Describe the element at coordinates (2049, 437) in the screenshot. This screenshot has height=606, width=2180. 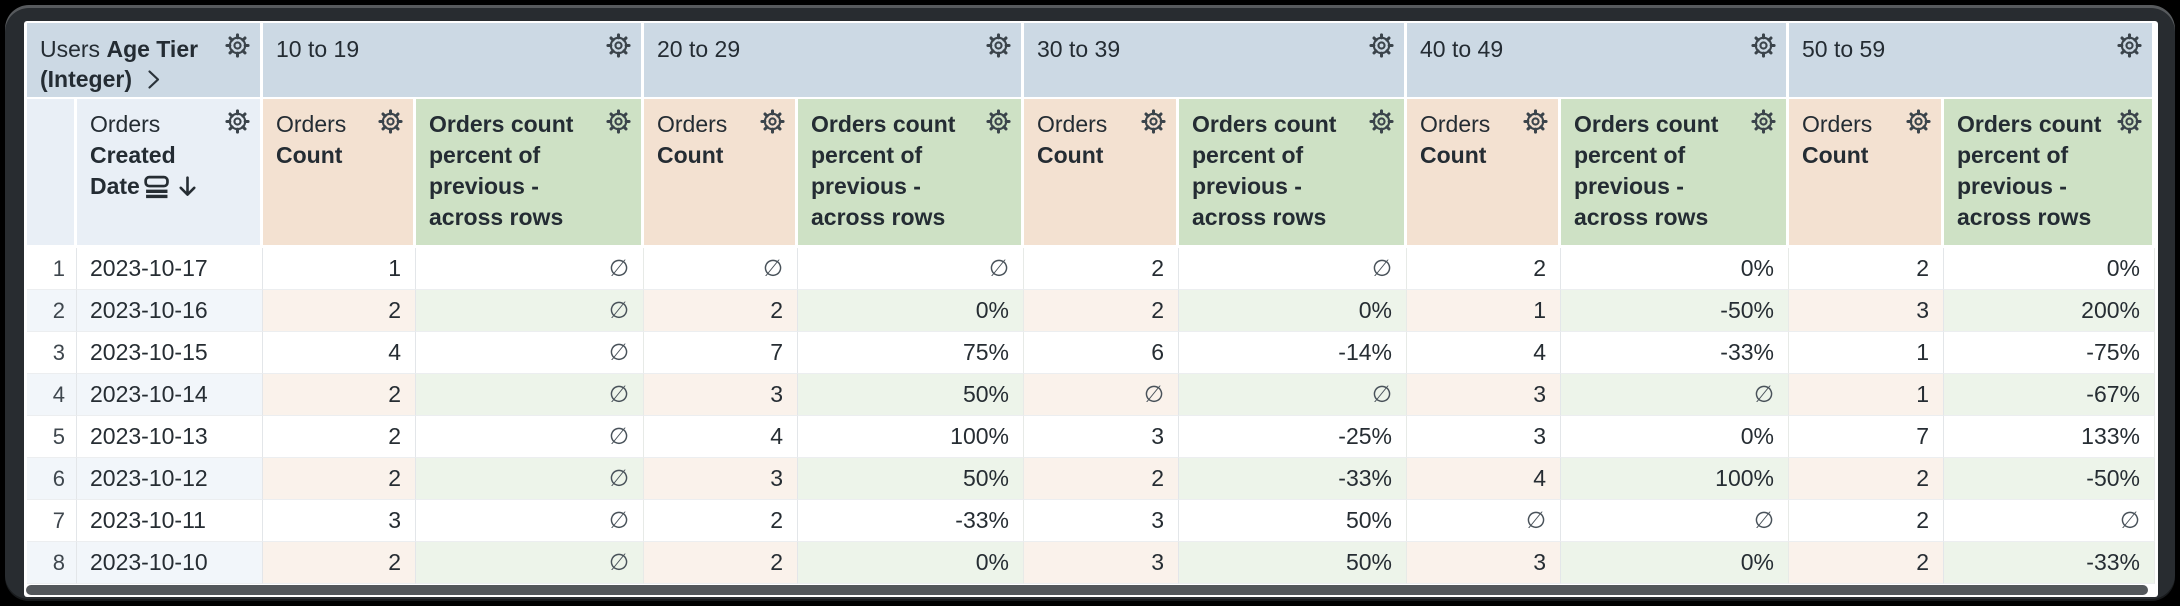
I see `value-cell: 133%` at that location.